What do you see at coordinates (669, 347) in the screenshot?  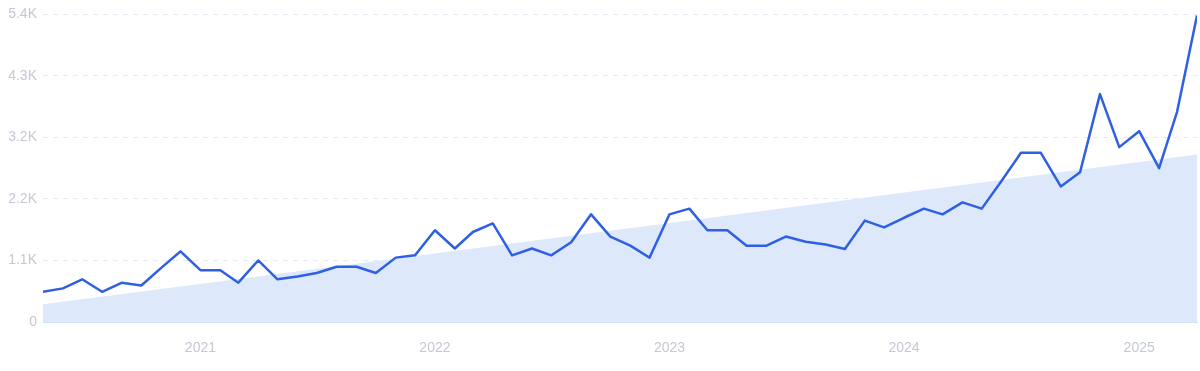 I see `x-tick-label: 2023` at bounding box center [669, 347].